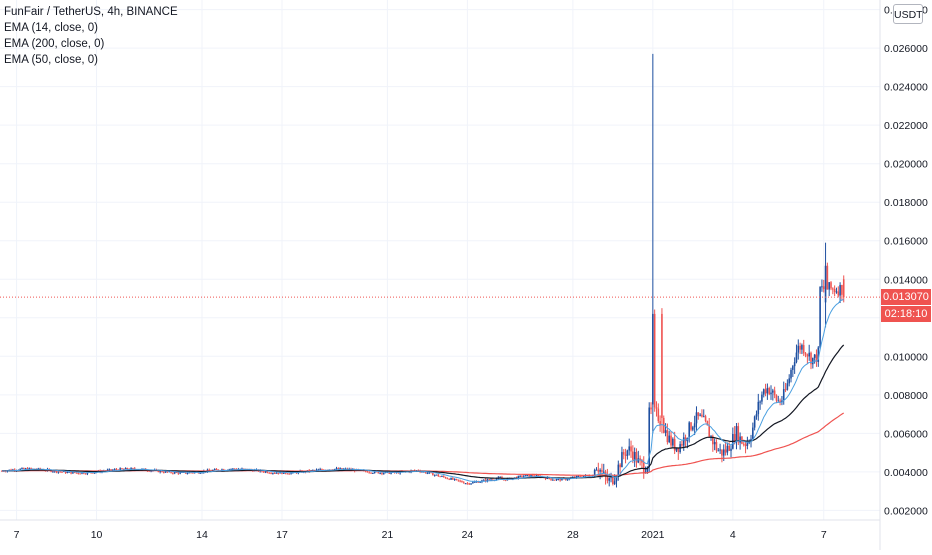  Describe the element at coordinates (733, 535) in the screenshot. I see `time-tick-label: 4` at that location.